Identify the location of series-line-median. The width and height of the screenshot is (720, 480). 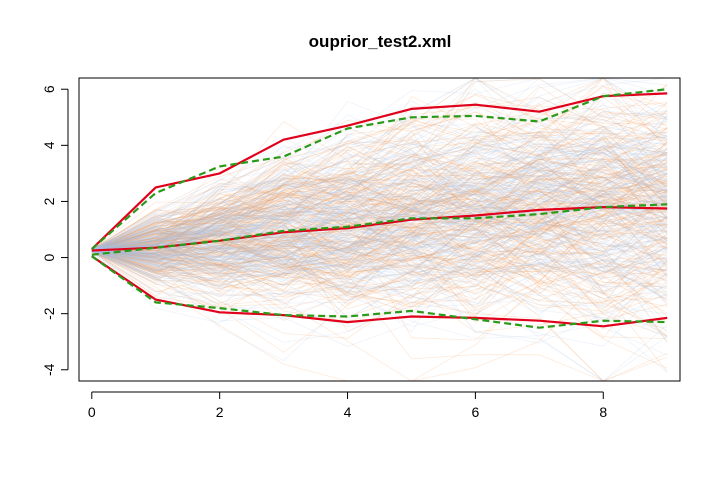
(379, 229).